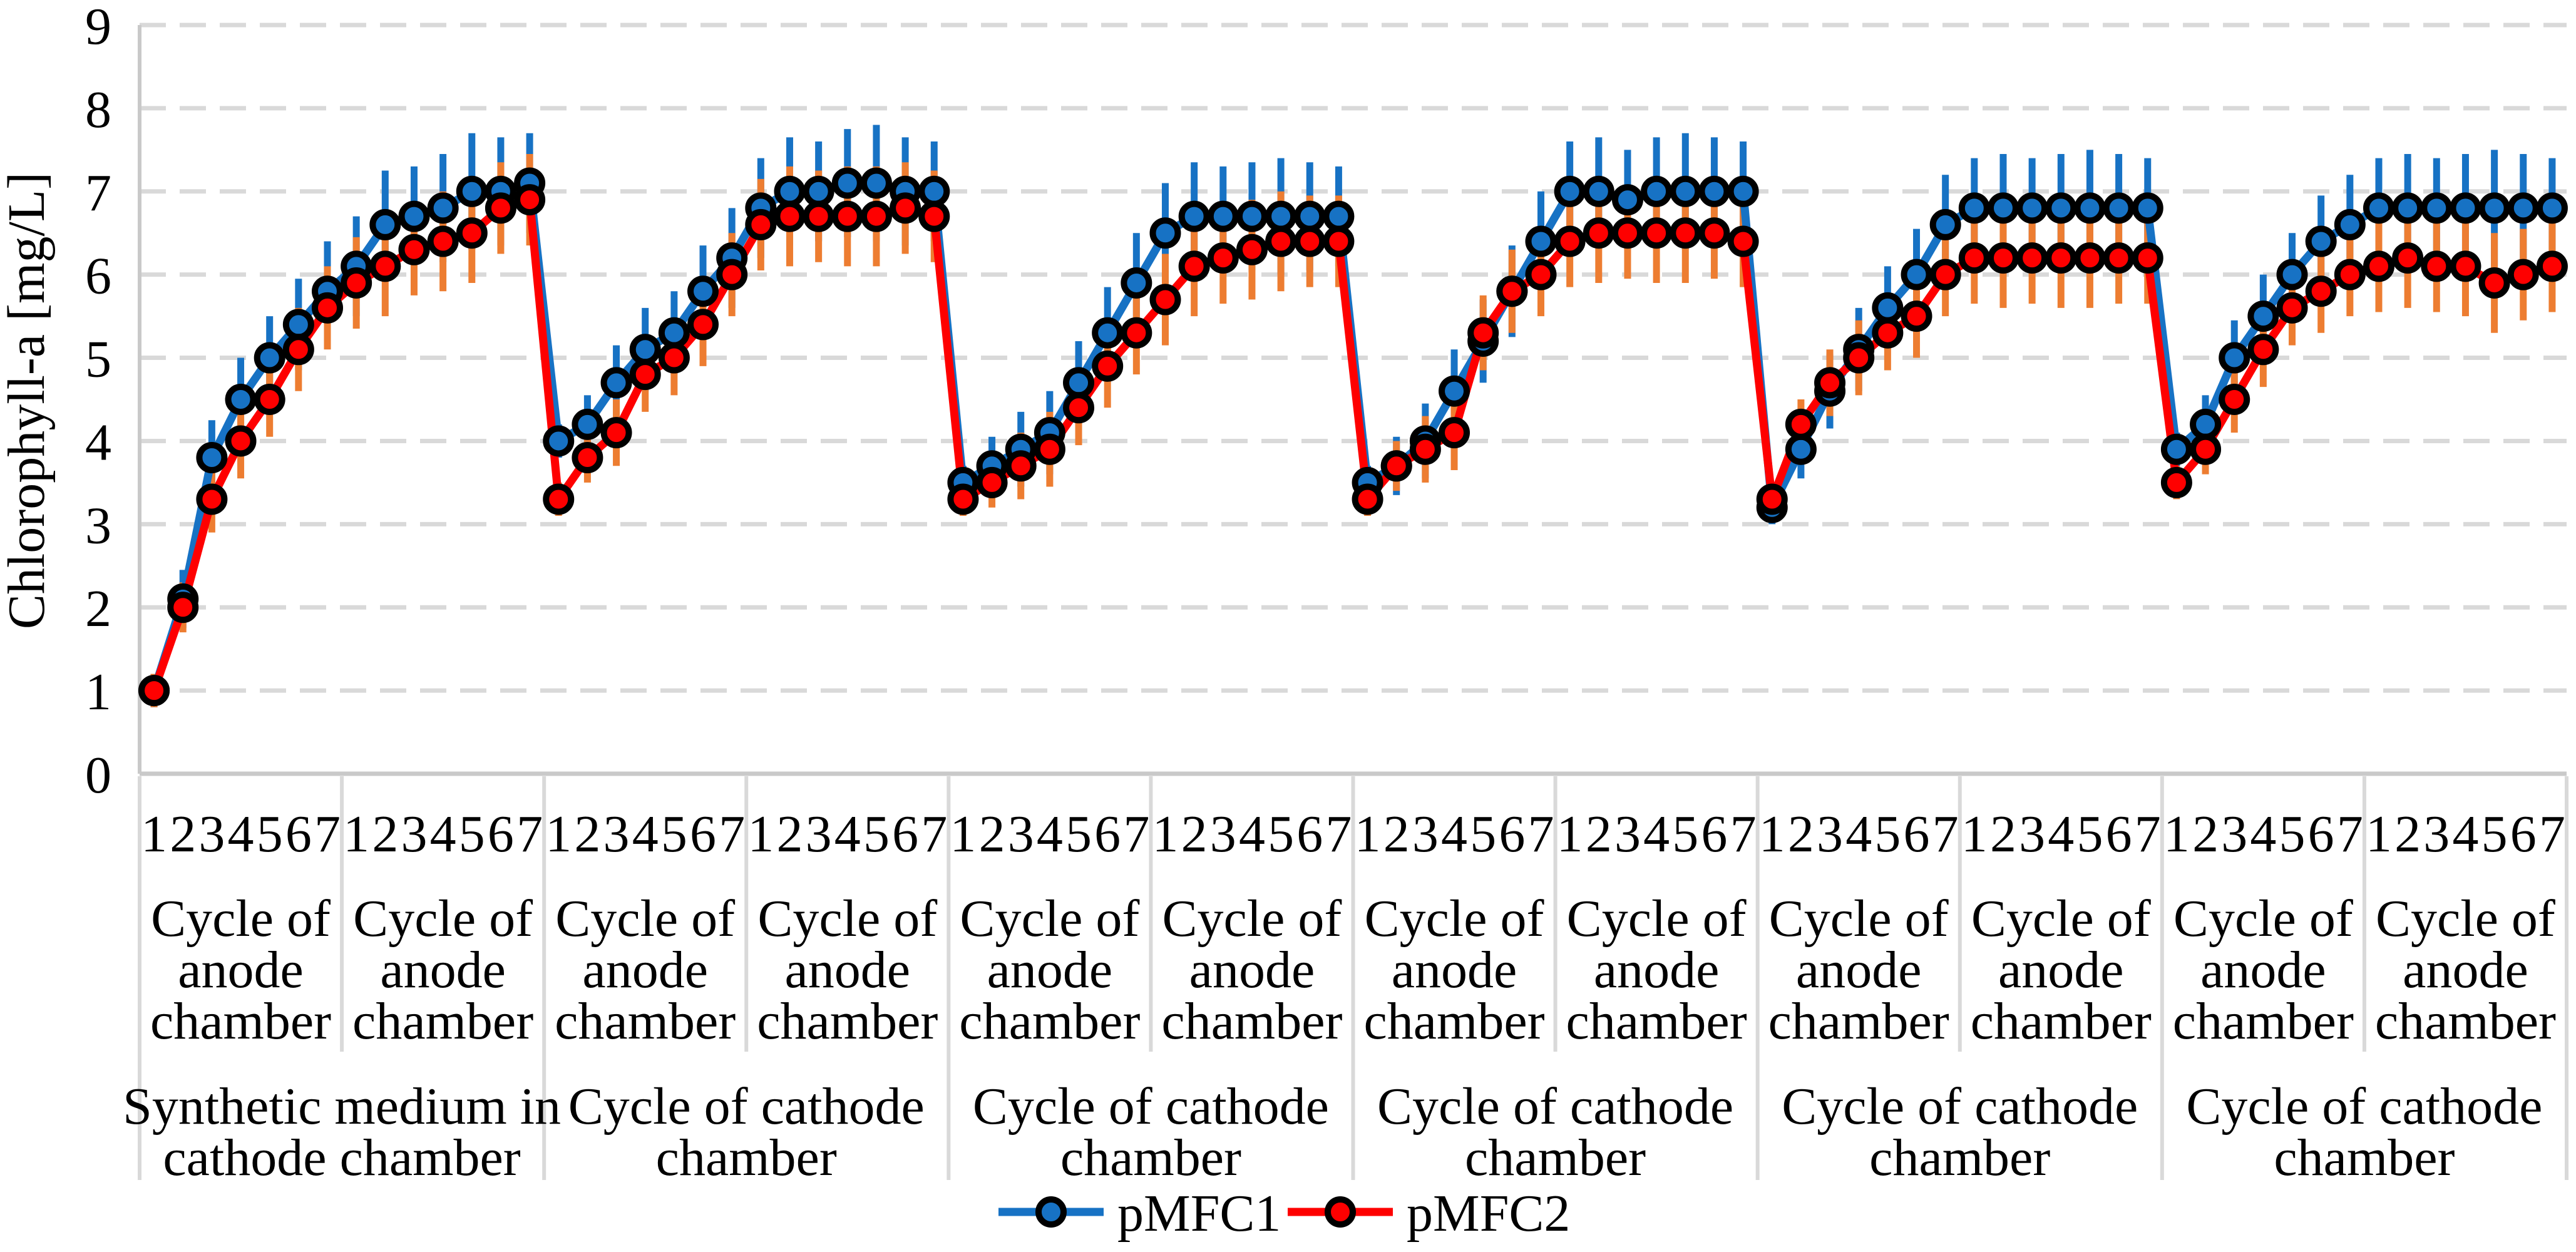 Image resolution: width=2576 pixels, height=1252 pixels. I want to click on cathode-cycle-label: chamber, so click(1555, 1158).